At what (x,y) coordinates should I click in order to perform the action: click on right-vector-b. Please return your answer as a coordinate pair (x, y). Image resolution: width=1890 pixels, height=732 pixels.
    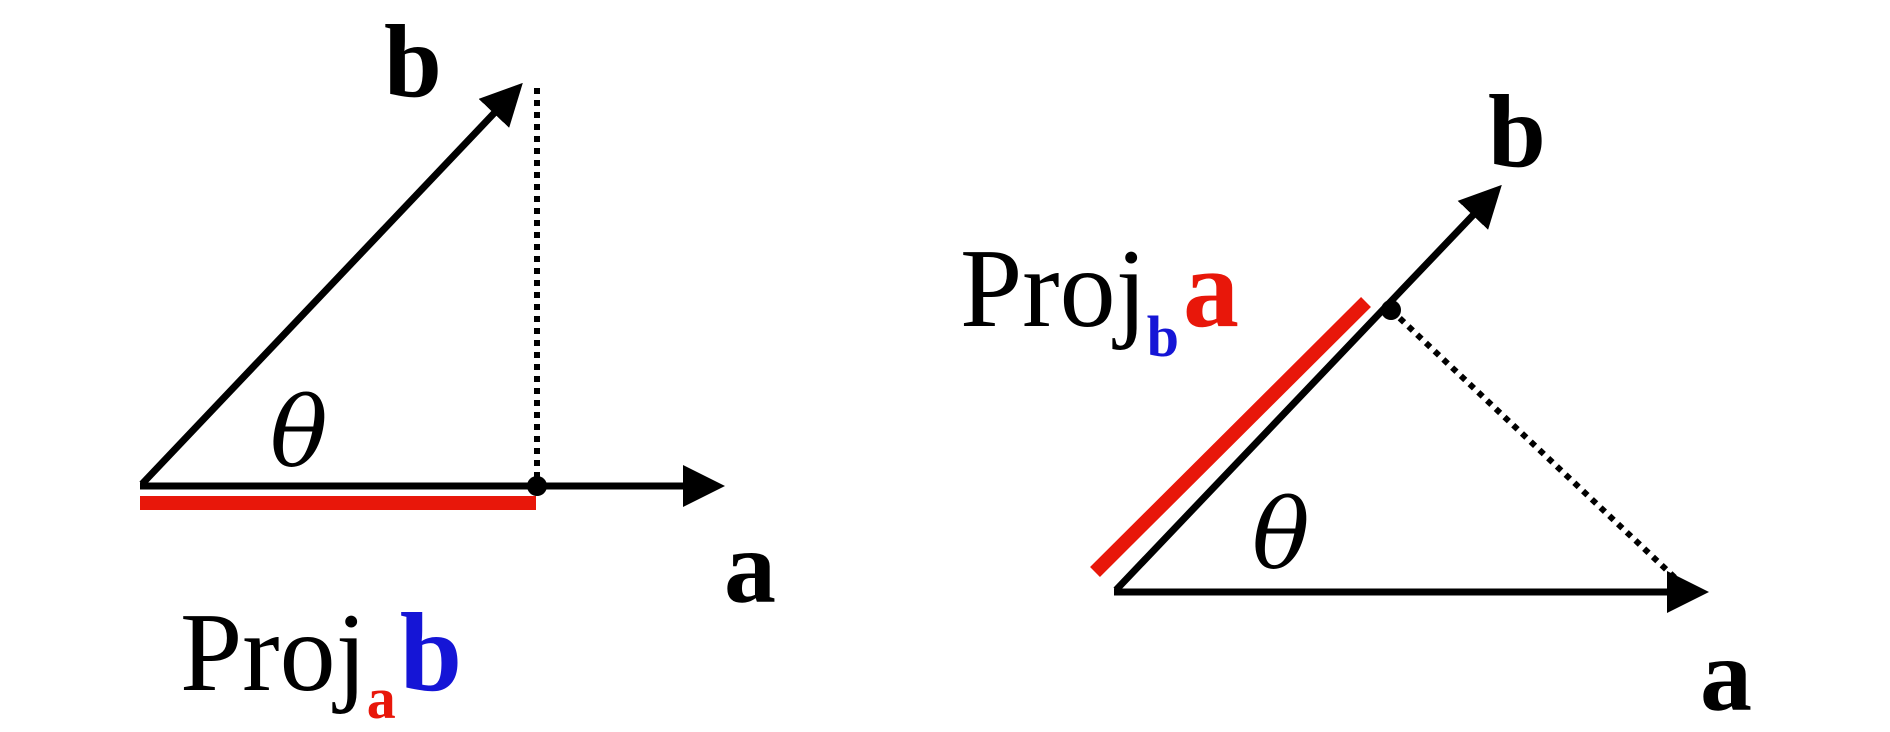
    Looking at the image, I should click on (1307, 388).